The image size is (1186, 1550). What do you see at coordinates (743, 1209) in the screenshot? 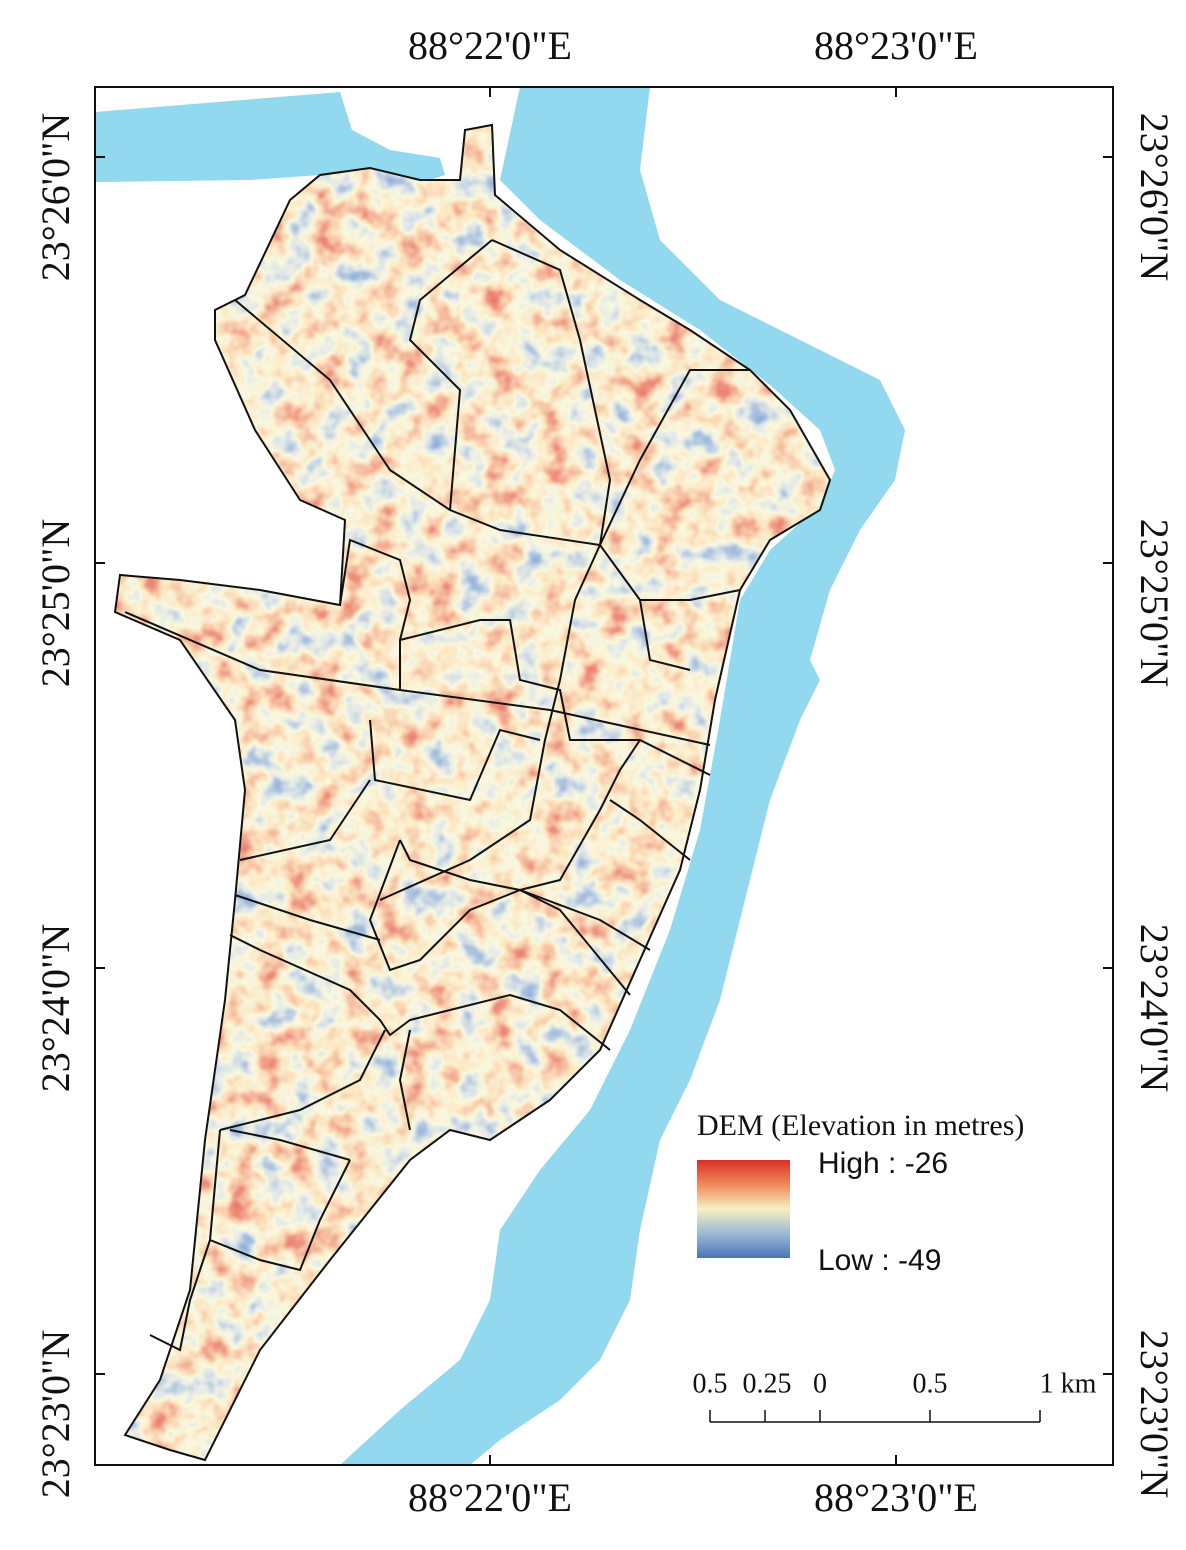
I see `legend-ramp` at bounding box center [743, 1209].